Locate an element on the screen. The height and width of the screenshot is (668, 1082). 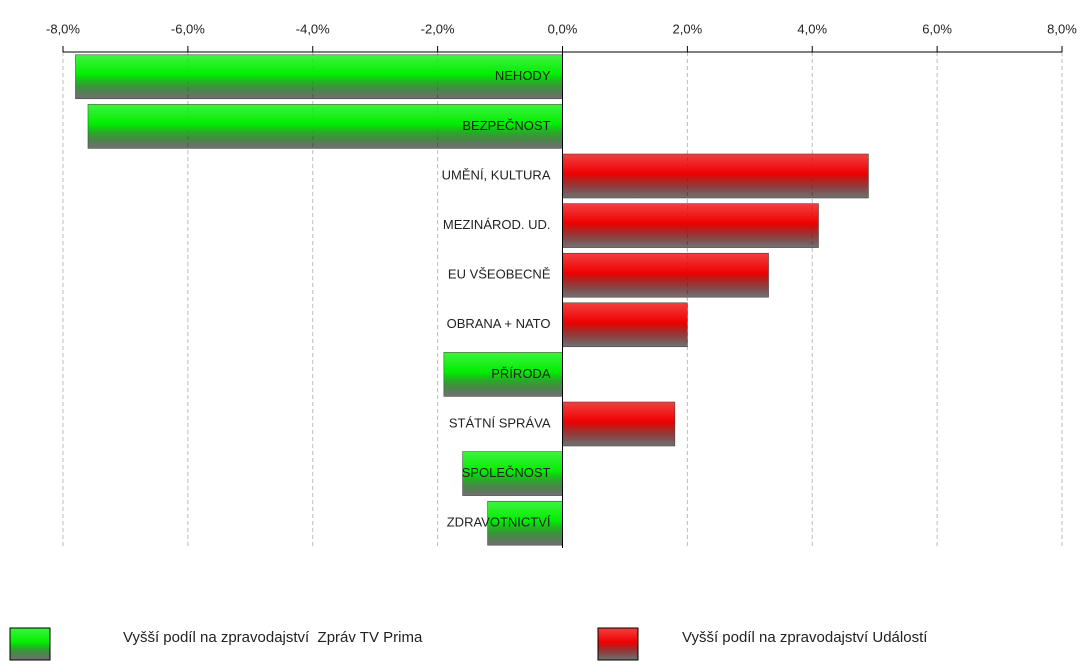
category-label: OBRANA + NATO is located at coordinates (499, 323).